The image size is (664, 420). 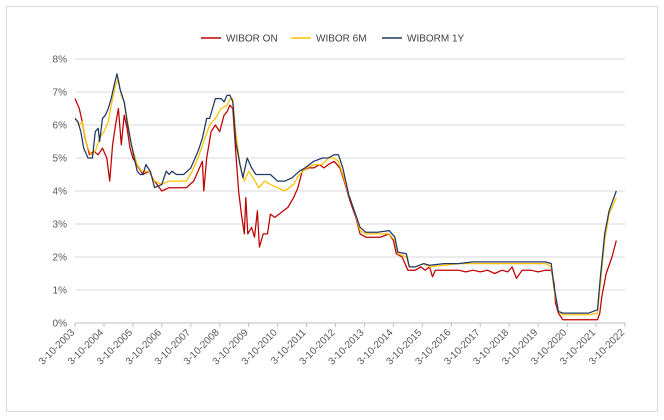 I want to click on legend-label: WIBORM 1Y, so click(x=436, y=39).